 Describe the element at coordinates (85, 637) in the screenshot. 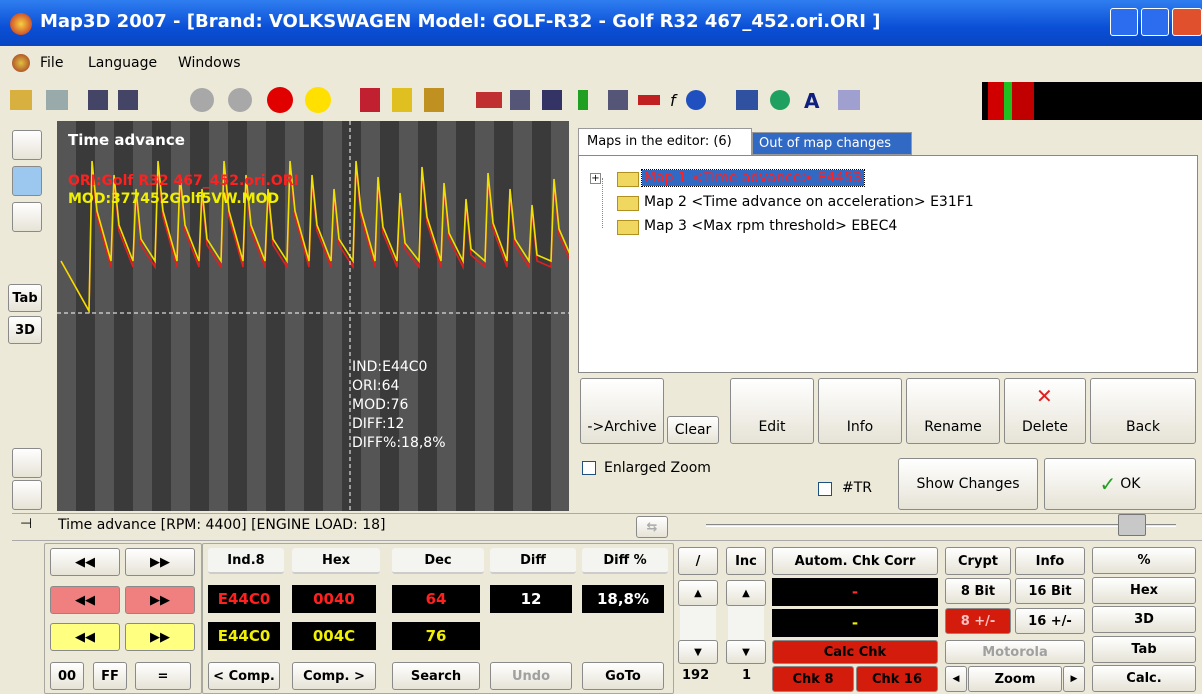

I see `mod-prev-button: ◀◀` at that location.